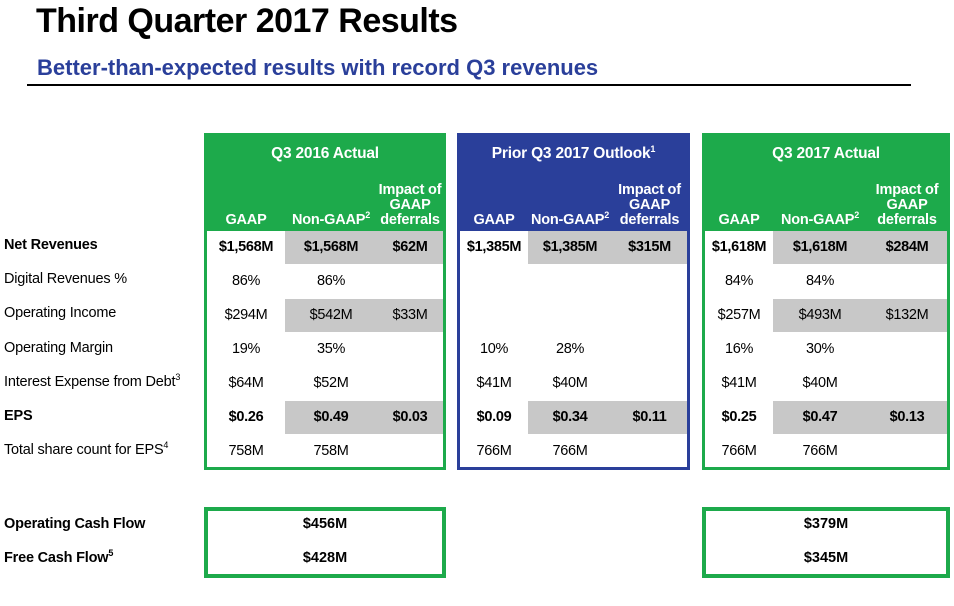 The width and height of the screenshot is (954, 606). Describe the element at coordinates (51, 245) in the screenshot. I see `row-label-net-revenues: Net Revenues` at that location.